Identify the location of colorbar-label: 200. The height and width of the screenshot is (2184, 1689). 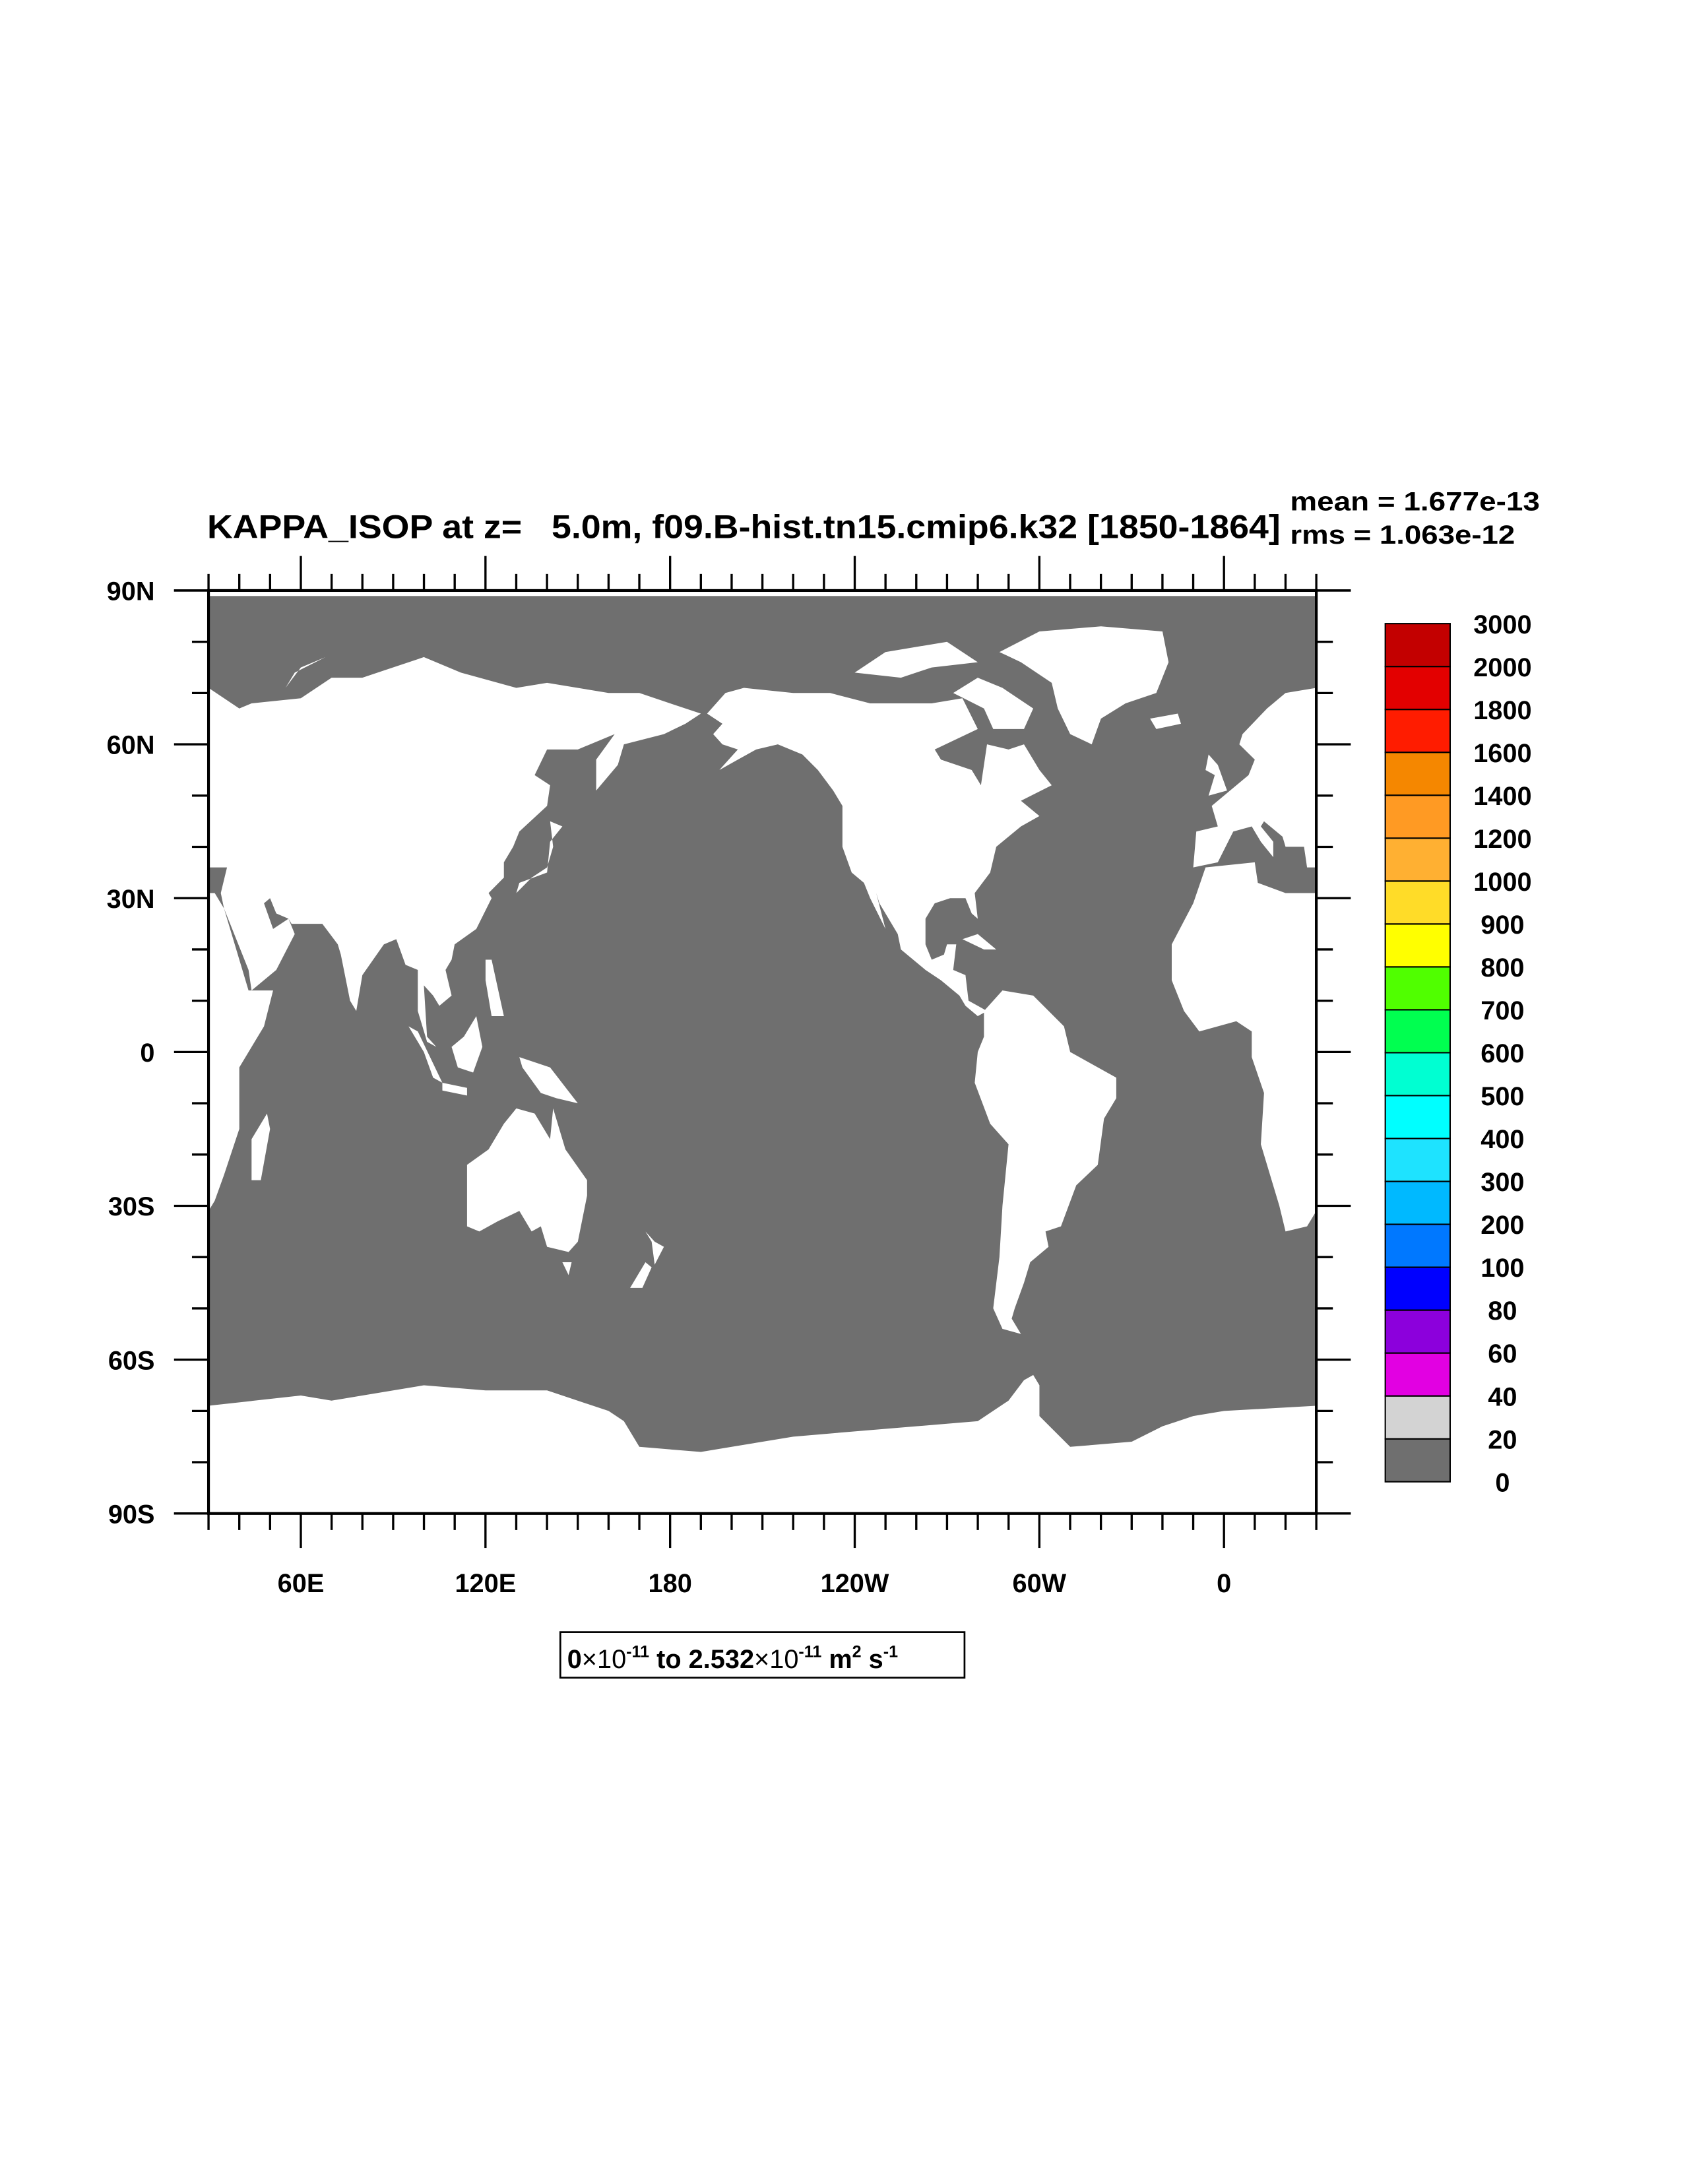
(1502, 1225).